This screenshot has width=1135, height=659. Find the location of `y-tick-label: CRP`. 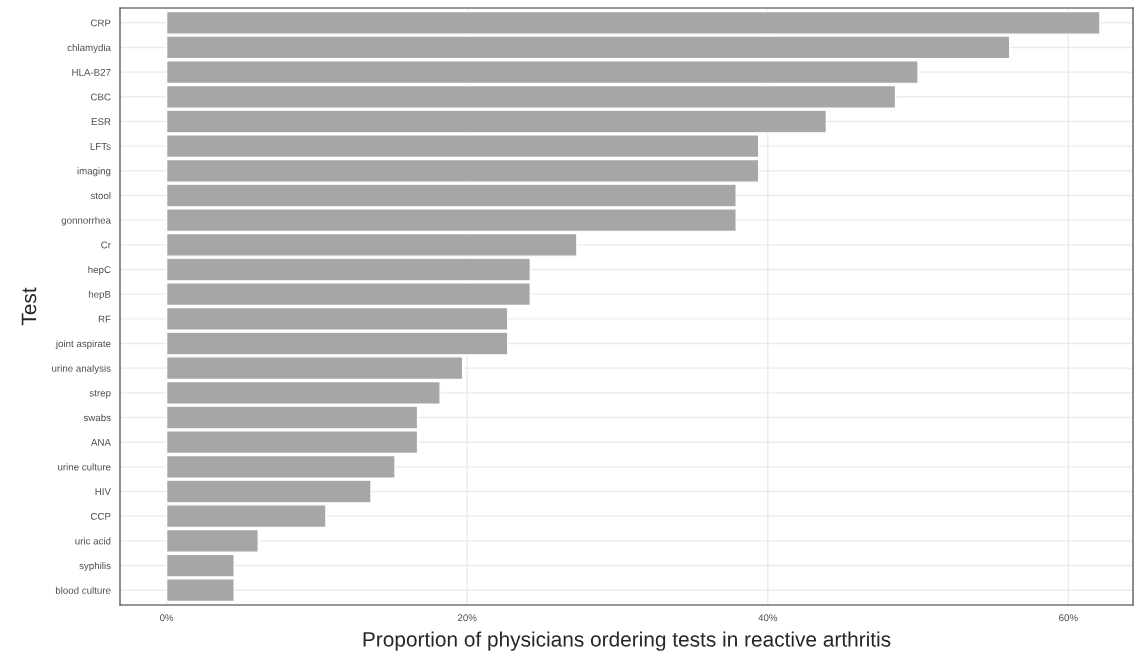

y-tick-label: CRP is located at coordinates (100, 23).